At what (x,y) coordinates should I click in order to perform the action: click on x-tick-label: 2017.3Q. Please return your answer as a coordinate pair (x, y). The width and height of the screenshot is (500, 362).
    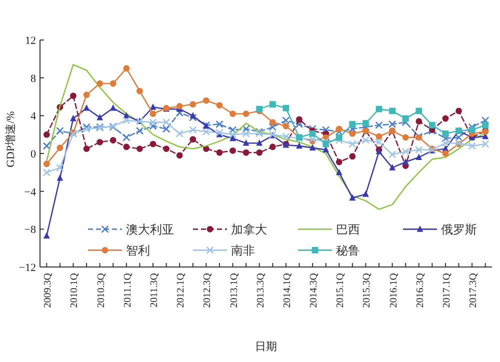
    Looking at the image, I should click on (474, 290).